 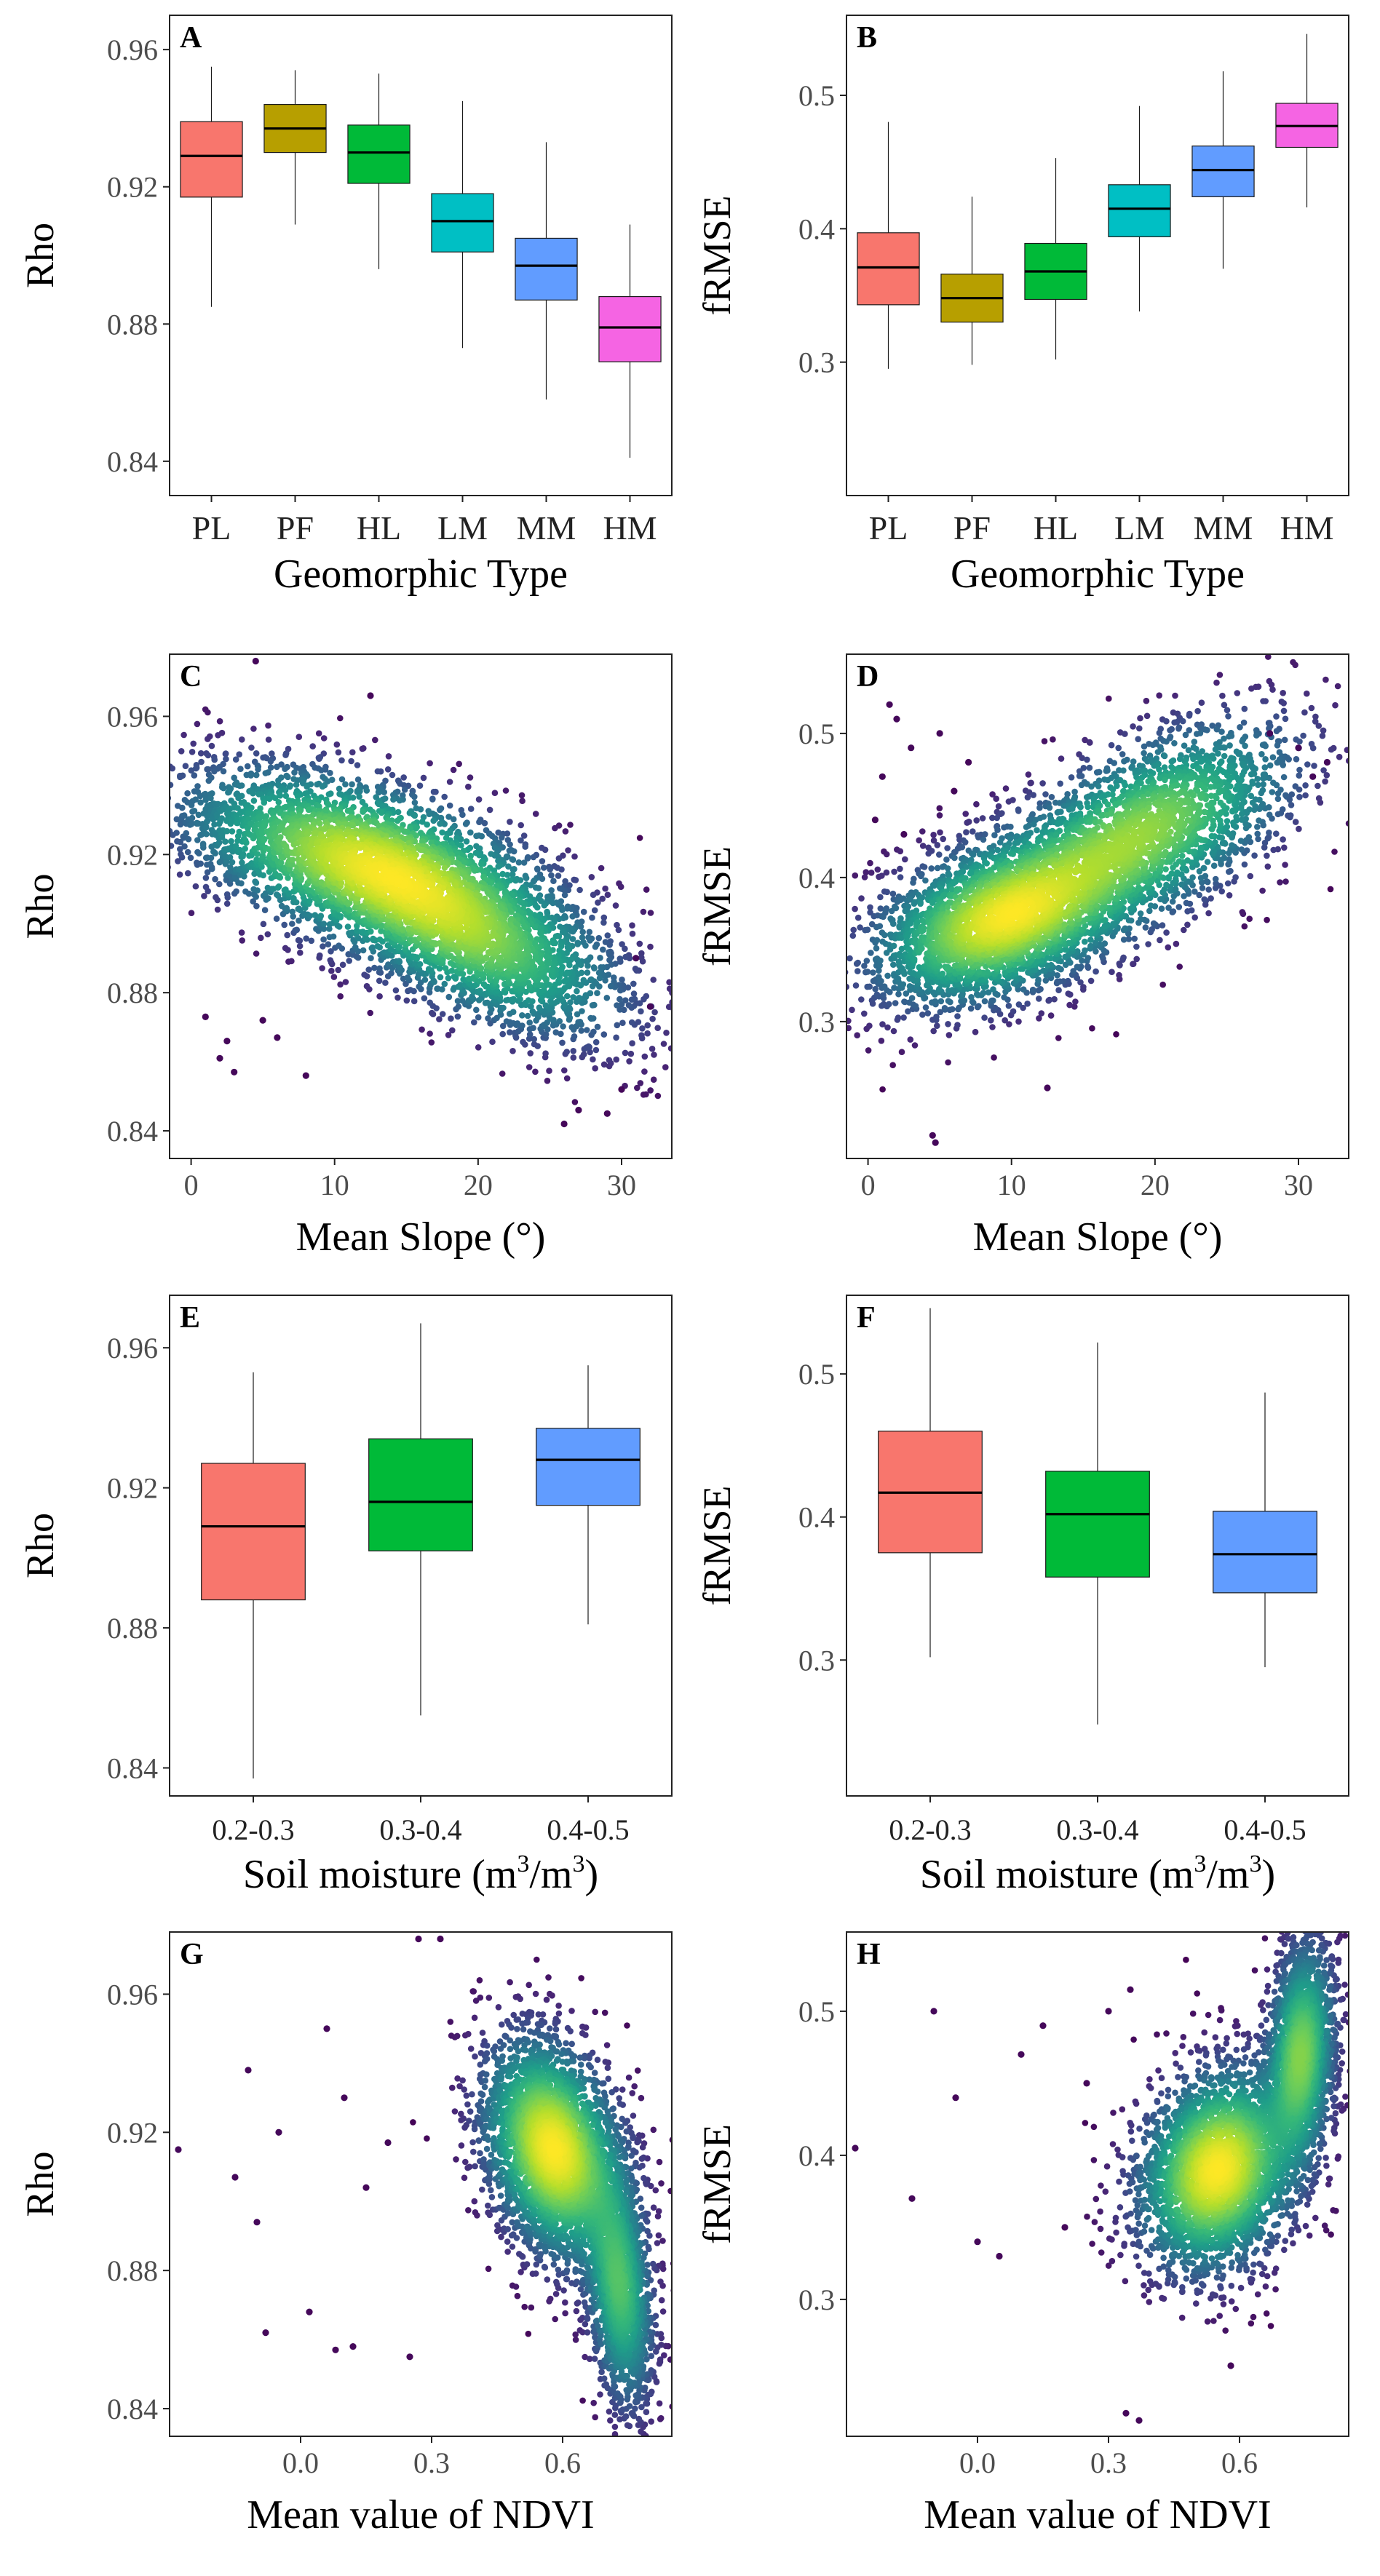 I want to click on x-category-label: PF, so click(x=295, y=527).